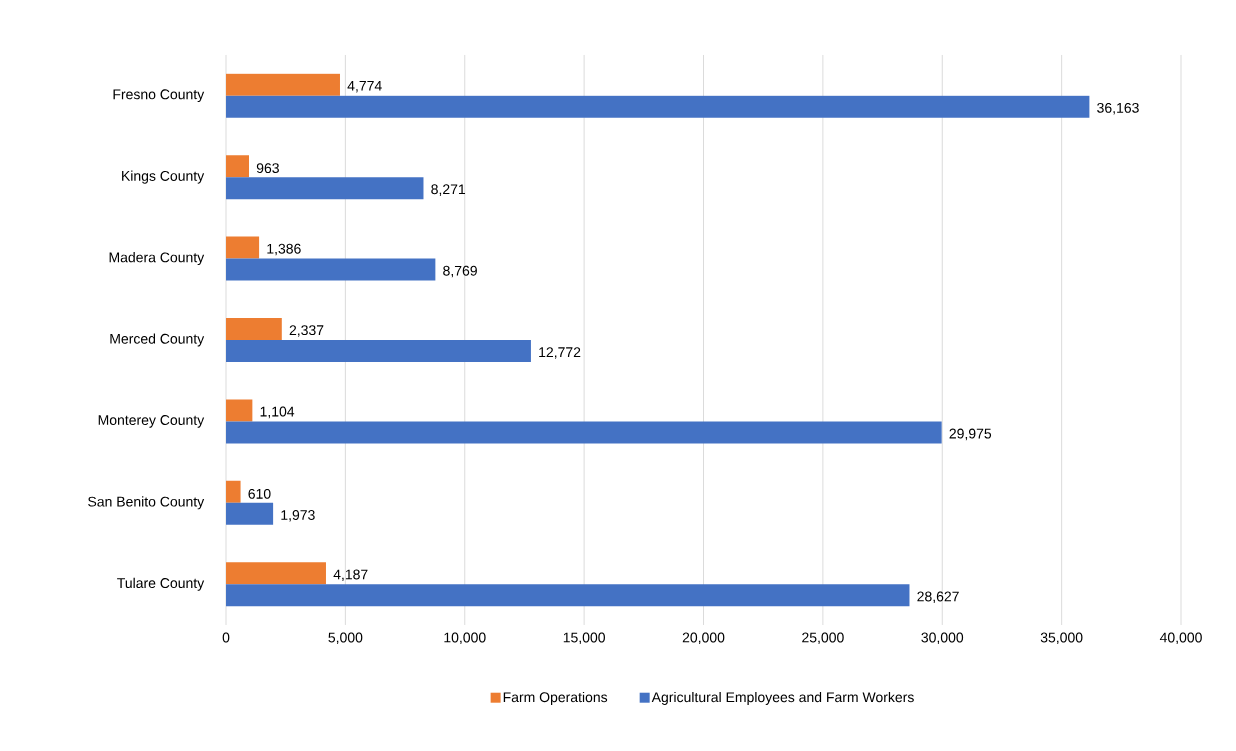  Describe the element at coordinates (1180, 638) in the screenshot. I see `x-tick-label: 40,000` at that location.